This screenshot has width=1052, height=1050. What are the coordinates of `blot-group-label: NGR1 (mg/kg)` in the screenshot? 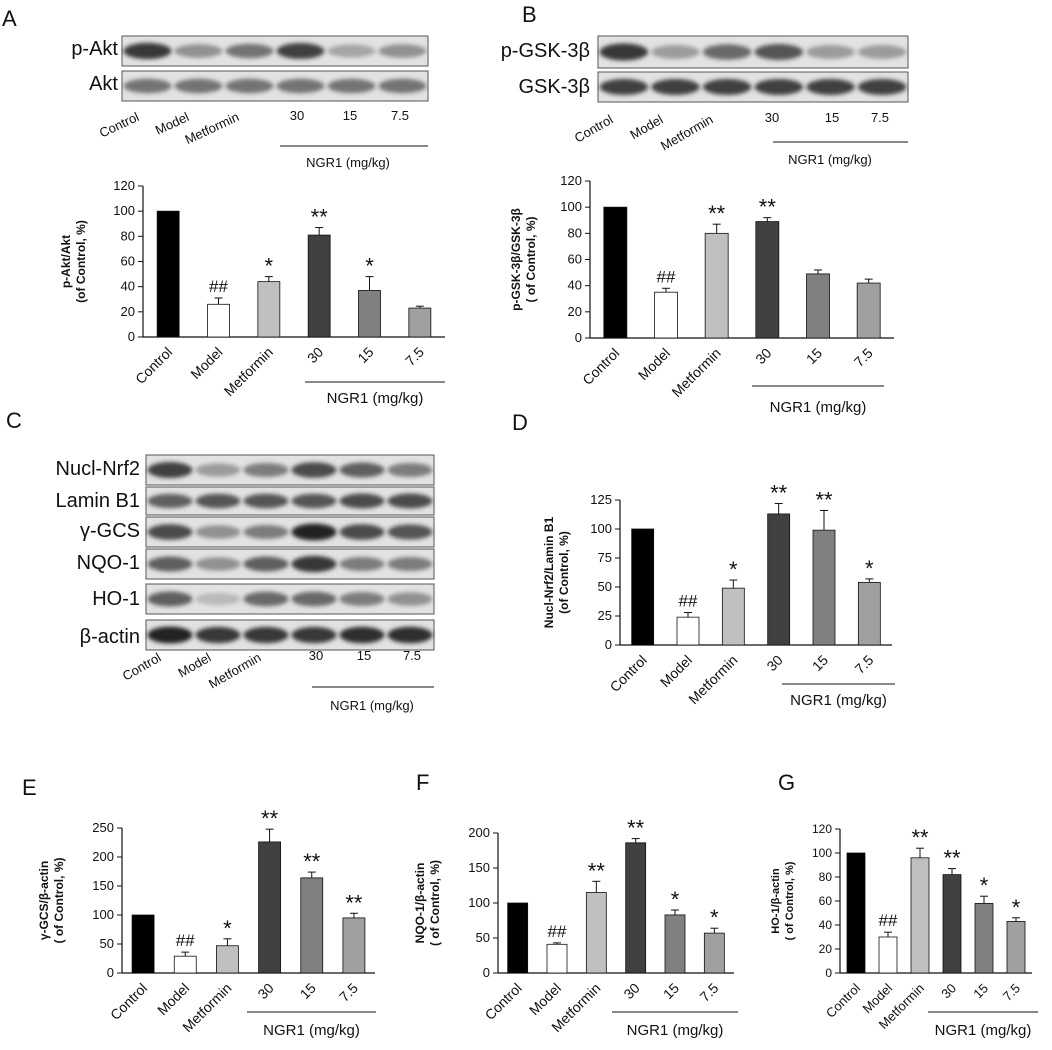 It's located at (348, 162).